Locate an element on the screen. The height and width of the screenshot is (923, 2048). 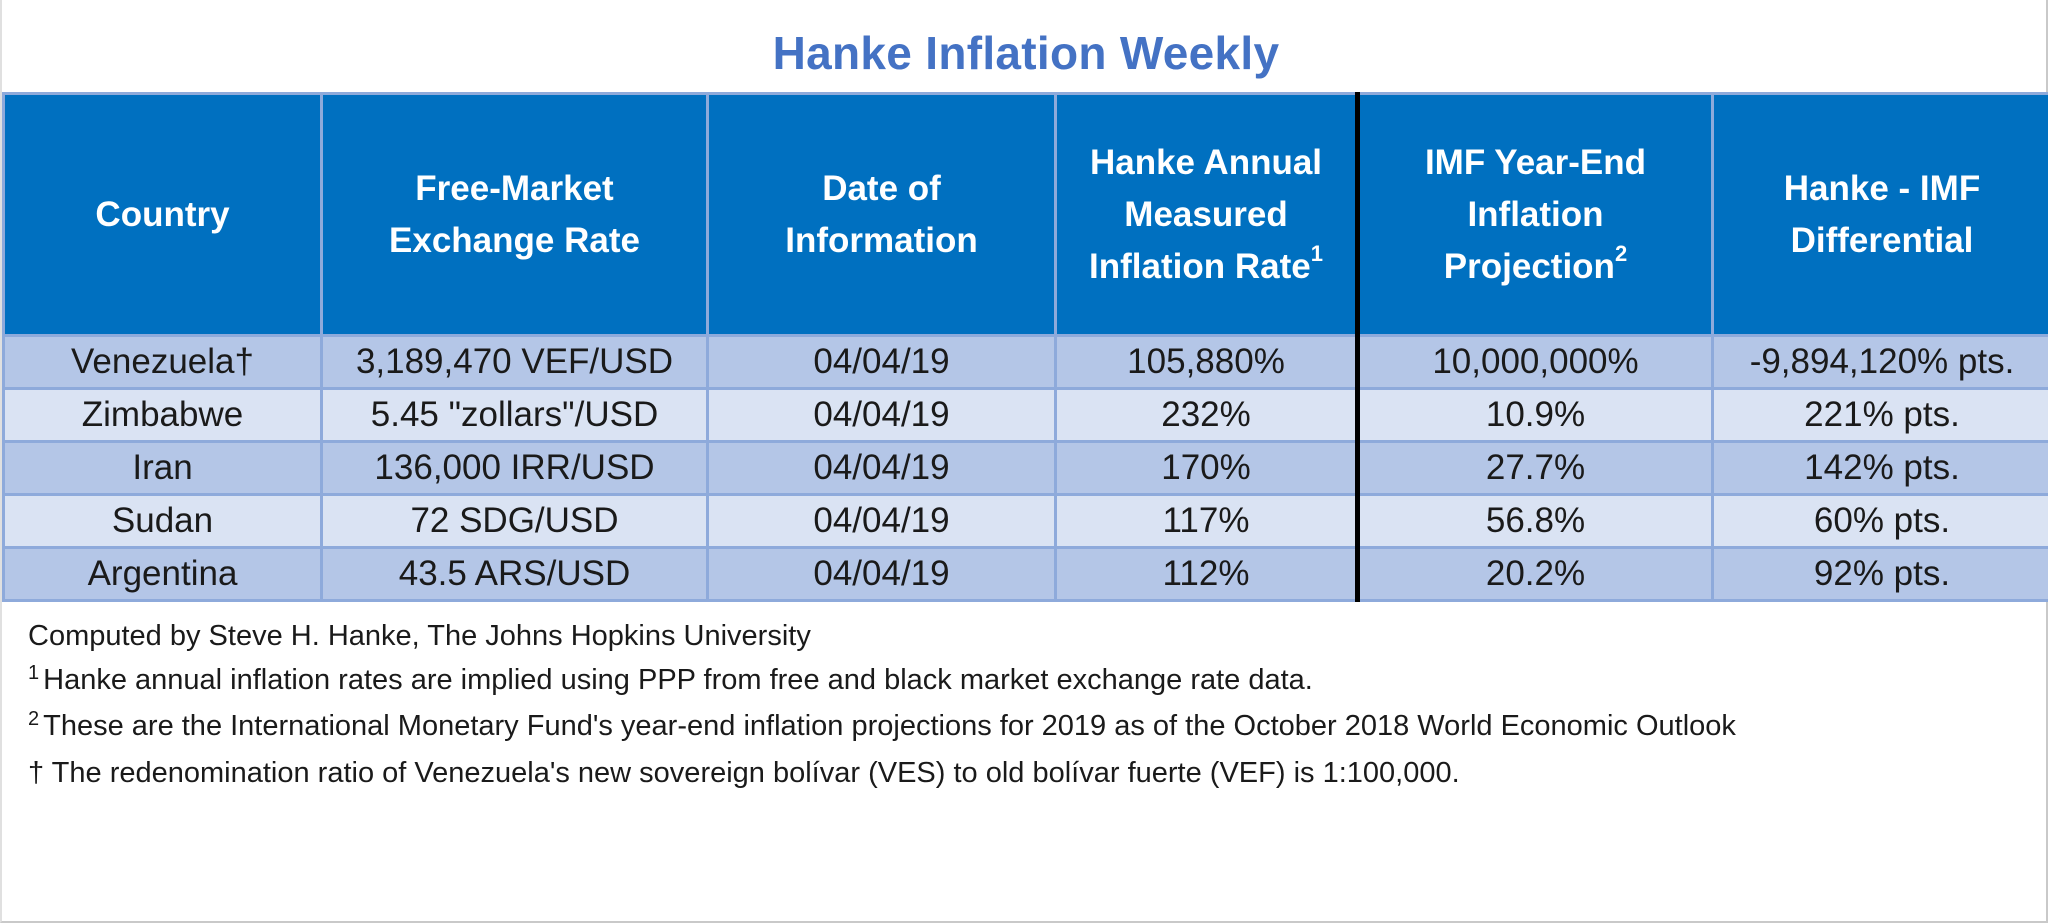
cell-hanke-rate: 105,880% is located at coordinates (1206, 362).